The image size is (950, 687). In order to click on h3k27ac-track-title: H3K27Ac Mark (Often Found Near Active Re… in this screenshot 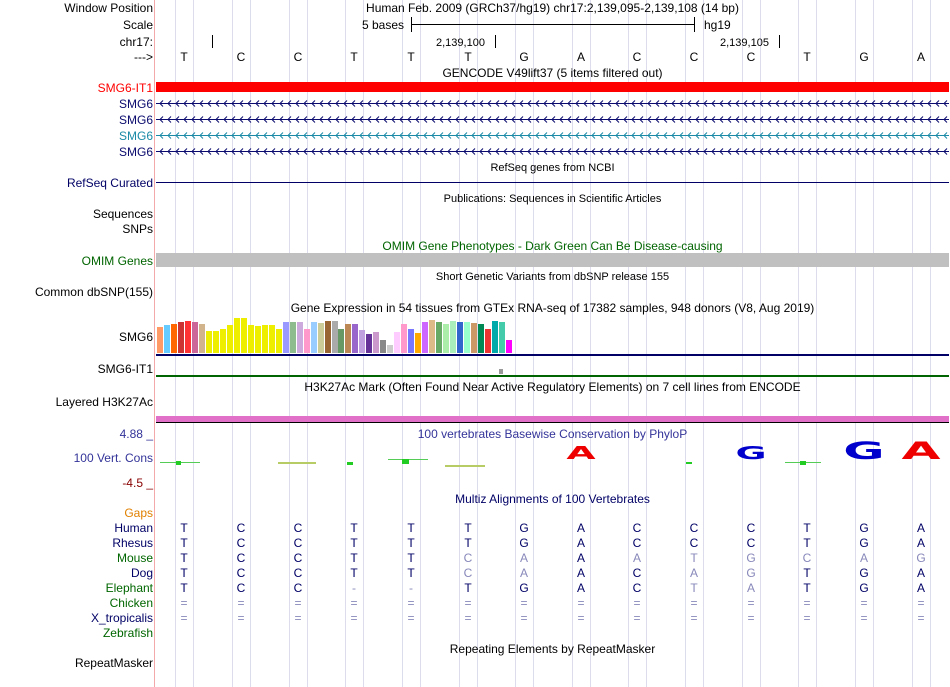, I will do `click(552, 387)`.